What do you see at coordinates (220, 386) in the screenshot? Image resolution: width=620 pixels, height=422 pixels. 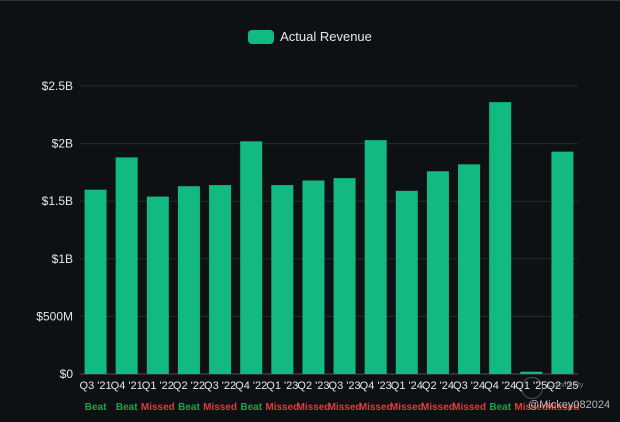 I see `x-tick-label: Q3 '22` at bounding box center [220, 386].